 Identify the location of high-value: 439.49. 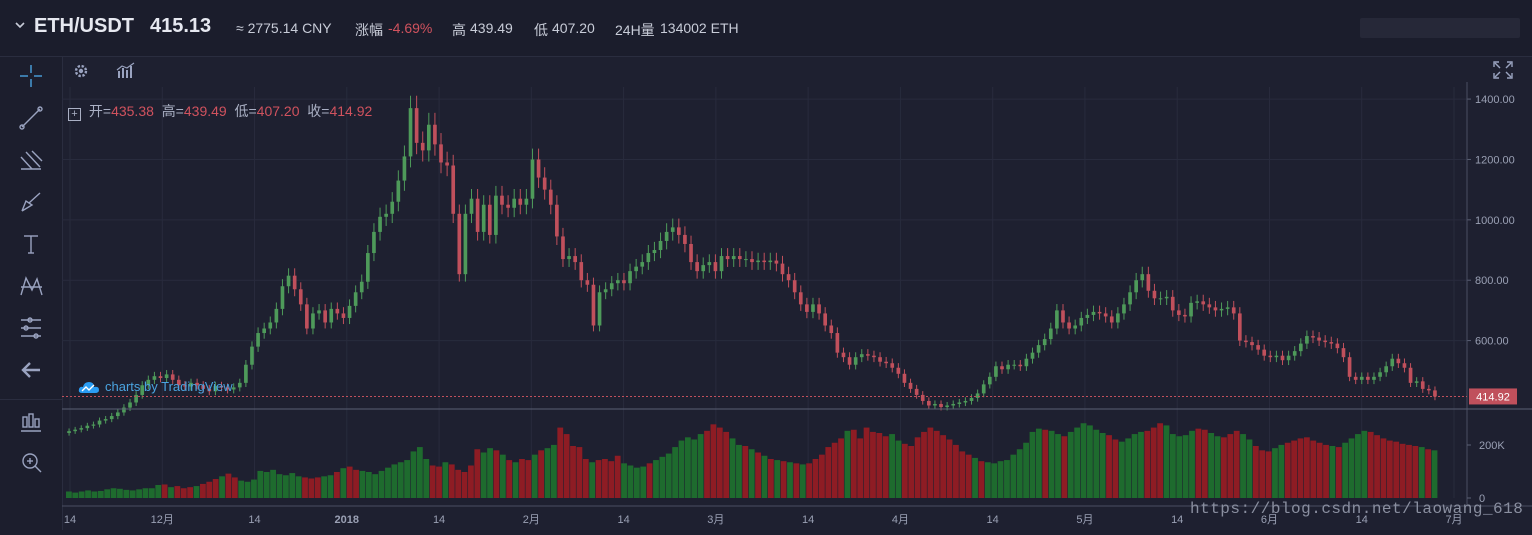
(491, 28).